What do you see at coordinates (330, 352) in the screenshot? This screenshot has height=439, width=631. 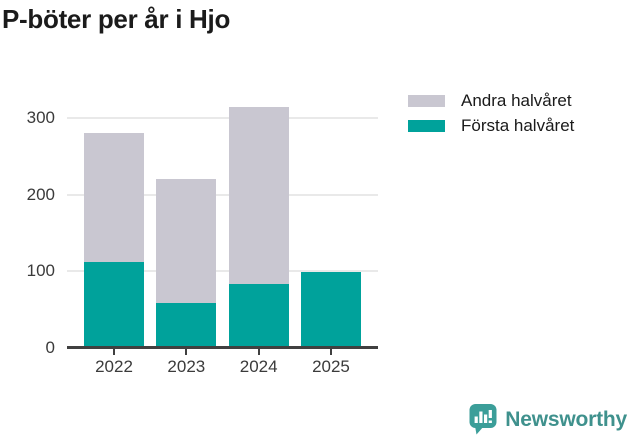 I see `x-tick-2025` at bounding box center [330, 352].